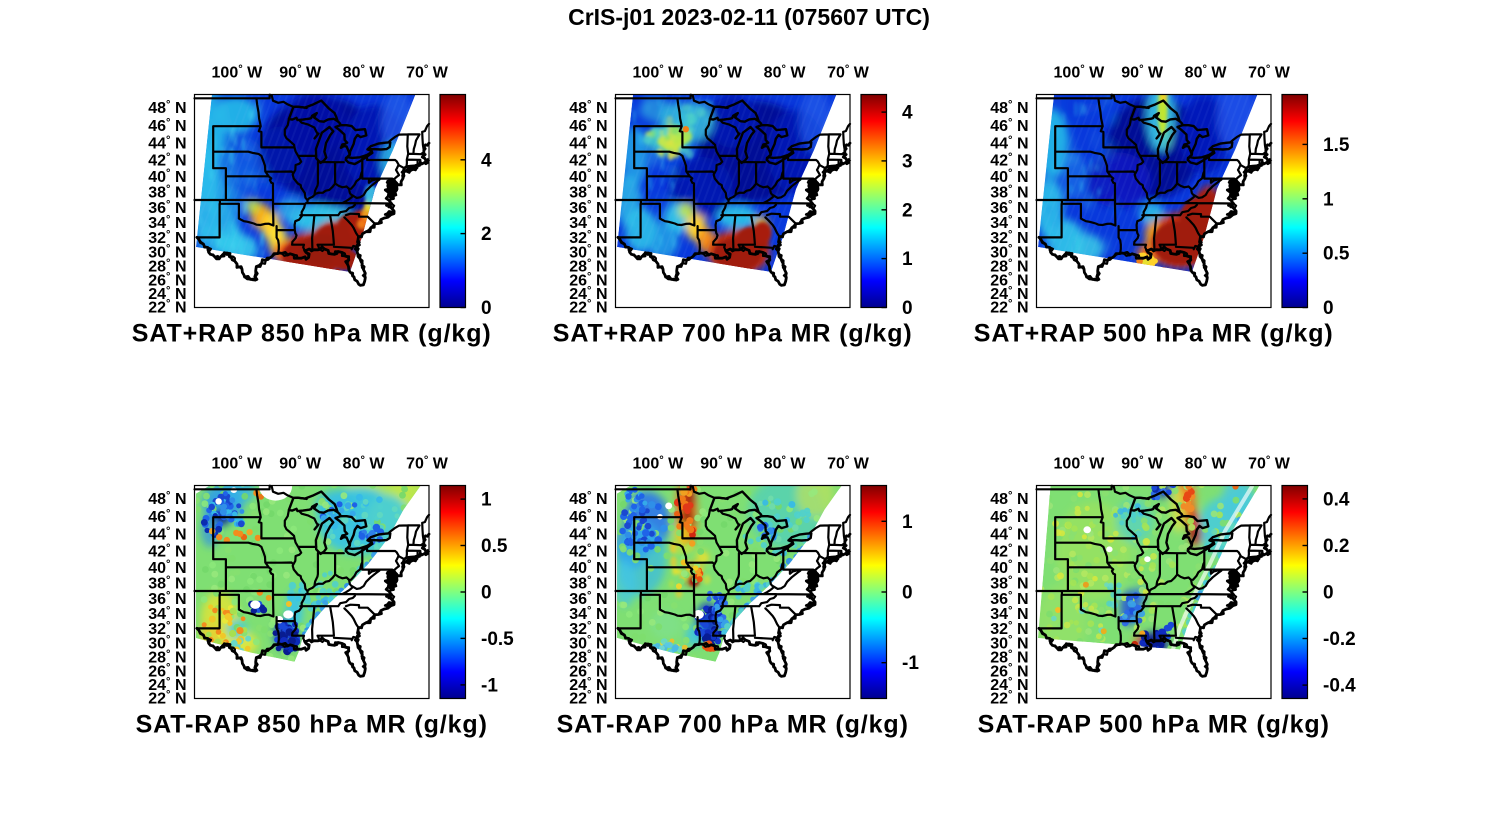 The width and height of the screenshot is (1500, 825). Describe the element at coordinates (907, 161) in the screenshot. I see `svg-text: 3` at that location.